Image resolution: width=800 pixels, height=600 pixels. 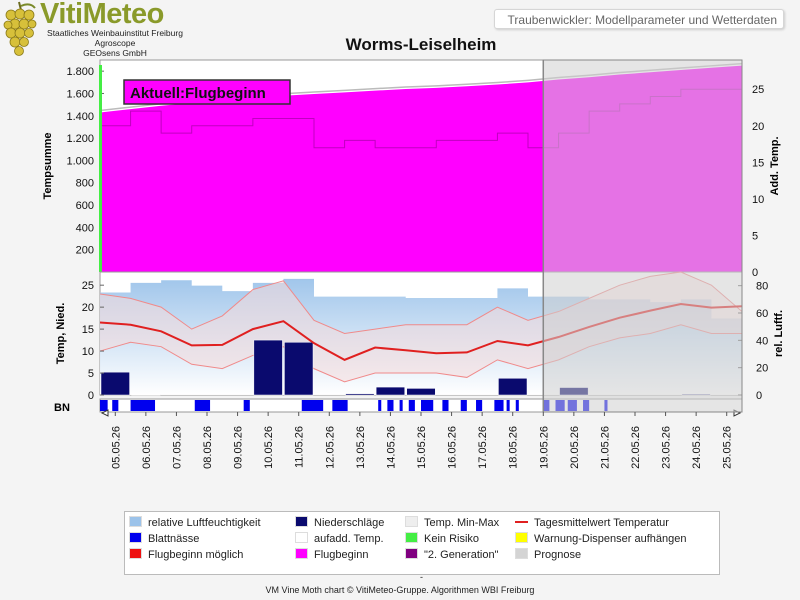 I want to click on legend-label: Prognose, so click(x=558, y=555).